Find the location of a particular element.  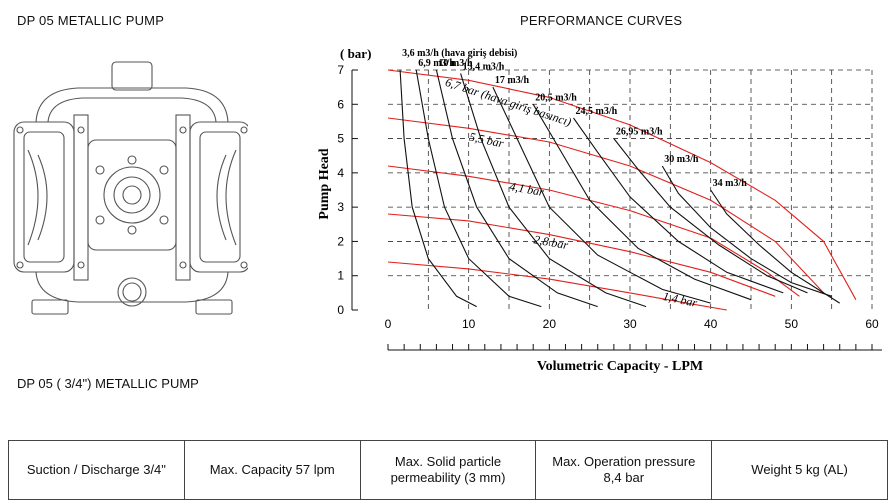

pump-illustration is located at coordinates (130, 188).